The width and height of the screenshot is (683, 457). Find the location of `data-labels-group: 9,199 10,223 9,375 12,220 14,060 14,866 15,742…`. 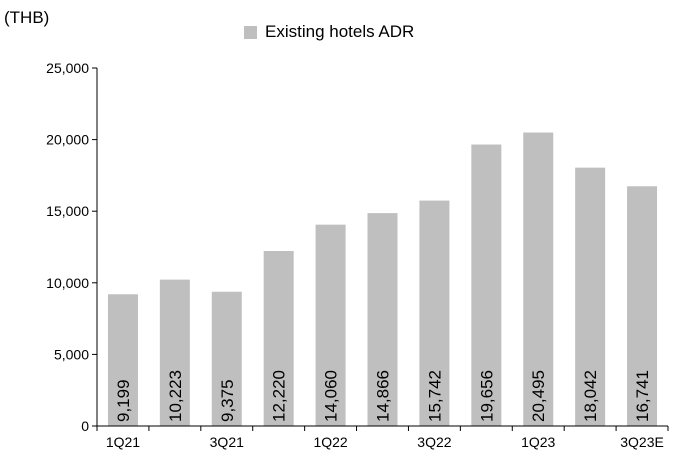

data-labels-group: 9,199 10,223 9,375 12,220 14,060 14,866 15,742… is located at coordinates (383, 396).